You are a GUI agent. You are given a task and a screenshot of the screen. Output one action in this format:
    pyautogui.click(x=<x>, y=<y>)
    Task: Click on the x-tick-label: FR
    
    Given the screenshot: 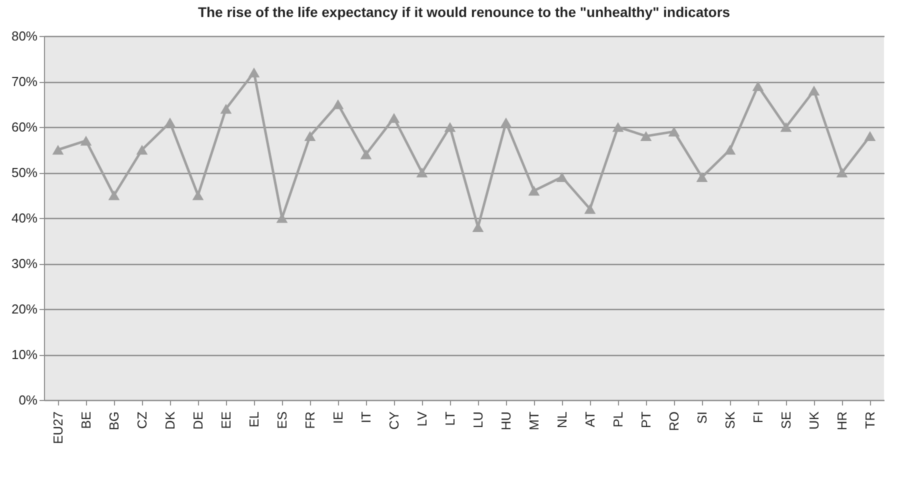 What is the action you would take?
    pyautogui.click(x=310, y=420)
    